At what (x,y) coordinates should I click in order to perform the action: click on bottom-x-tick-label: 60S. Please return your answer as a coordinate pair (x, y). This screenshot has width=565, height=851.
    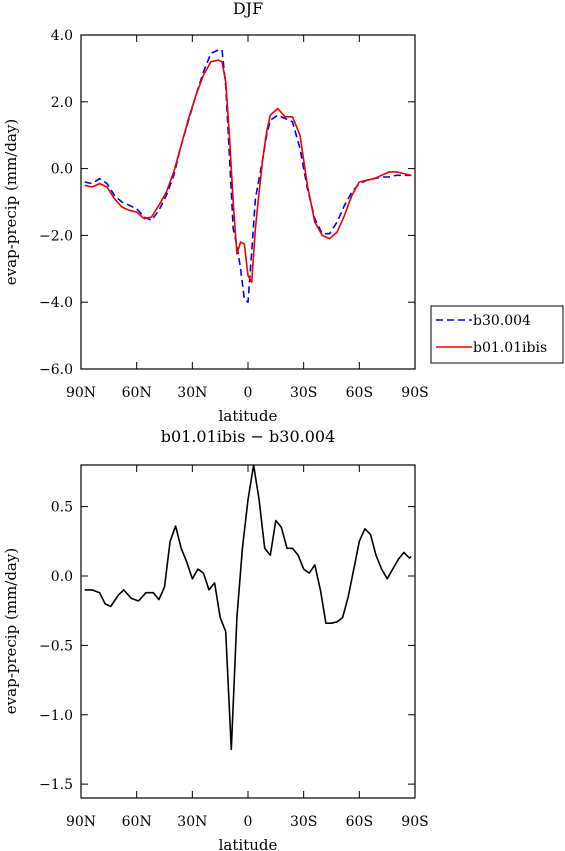
    Looking at the image, I should click on (359, 822).